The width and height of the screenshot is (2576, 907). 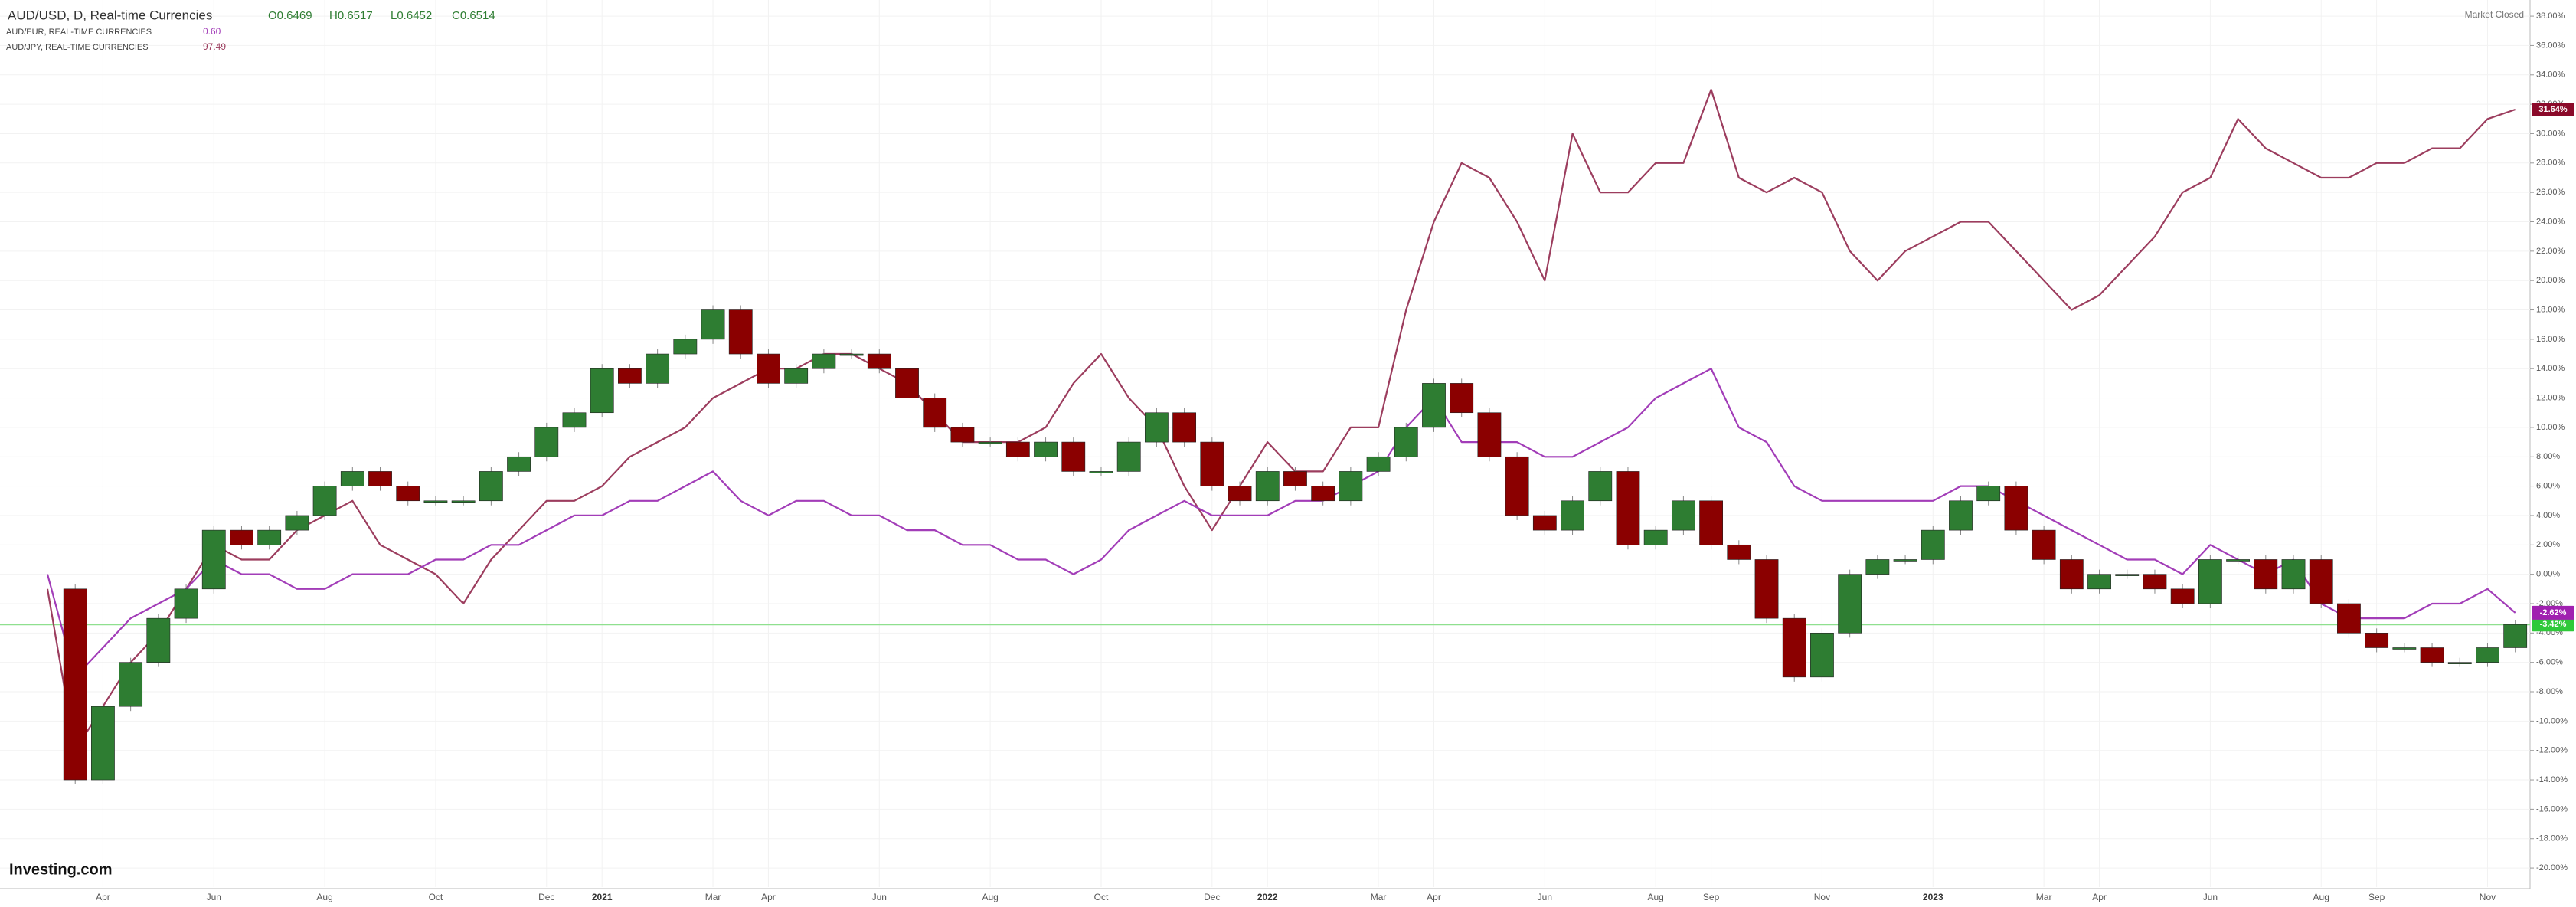 What do you see at coordinates (2553, 624) in the screenshot?
I see `last-value-label: -3.42%` at bounding box center [2553, 624].